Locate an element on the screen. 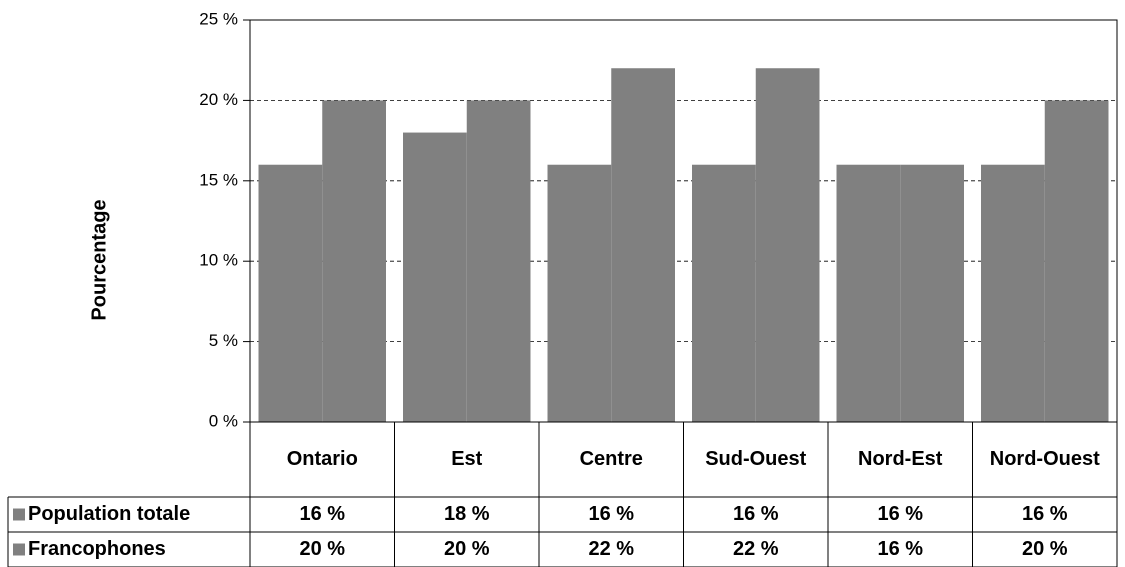 Image resolution: width=1125 pixels, height=567 pixels. legend-label: Francophones is located at coordinates (97, 549).